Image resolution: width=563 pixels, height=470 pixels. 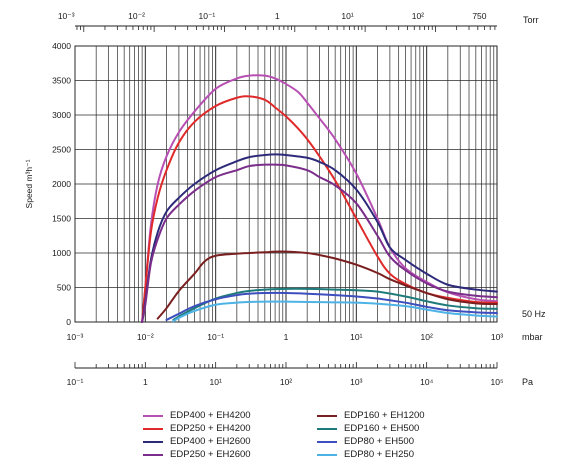 I want to click on mbar-tick-label: 10⁻¹, so click(x=215, y=337).